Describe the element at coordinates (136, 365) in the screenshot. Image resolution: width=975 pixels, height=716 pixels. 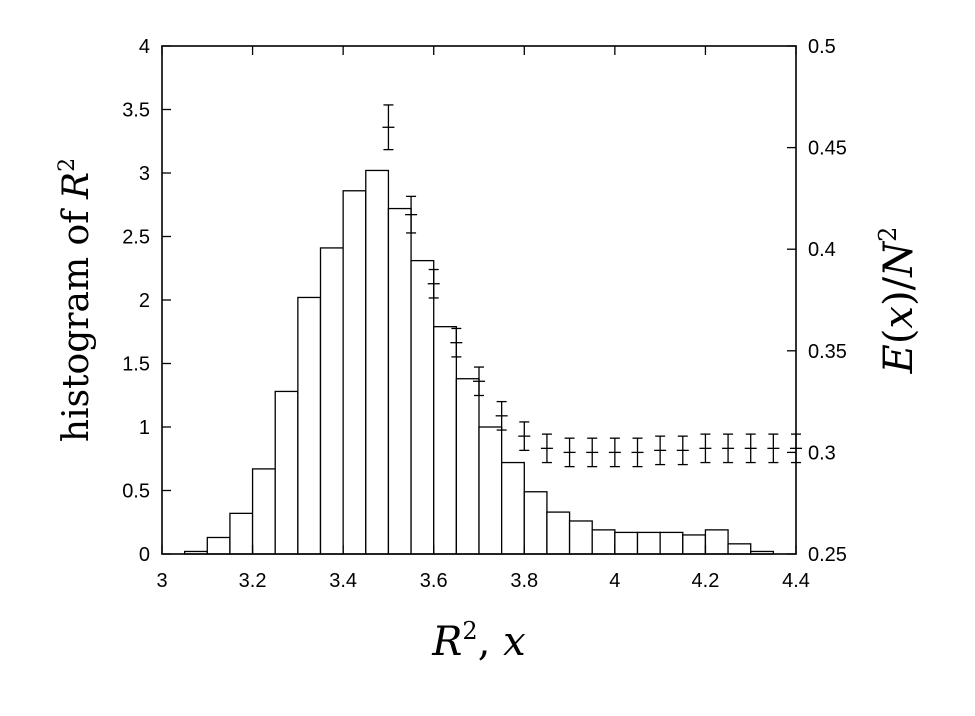
I see `y-left-tick-label: 1.5` at that location.